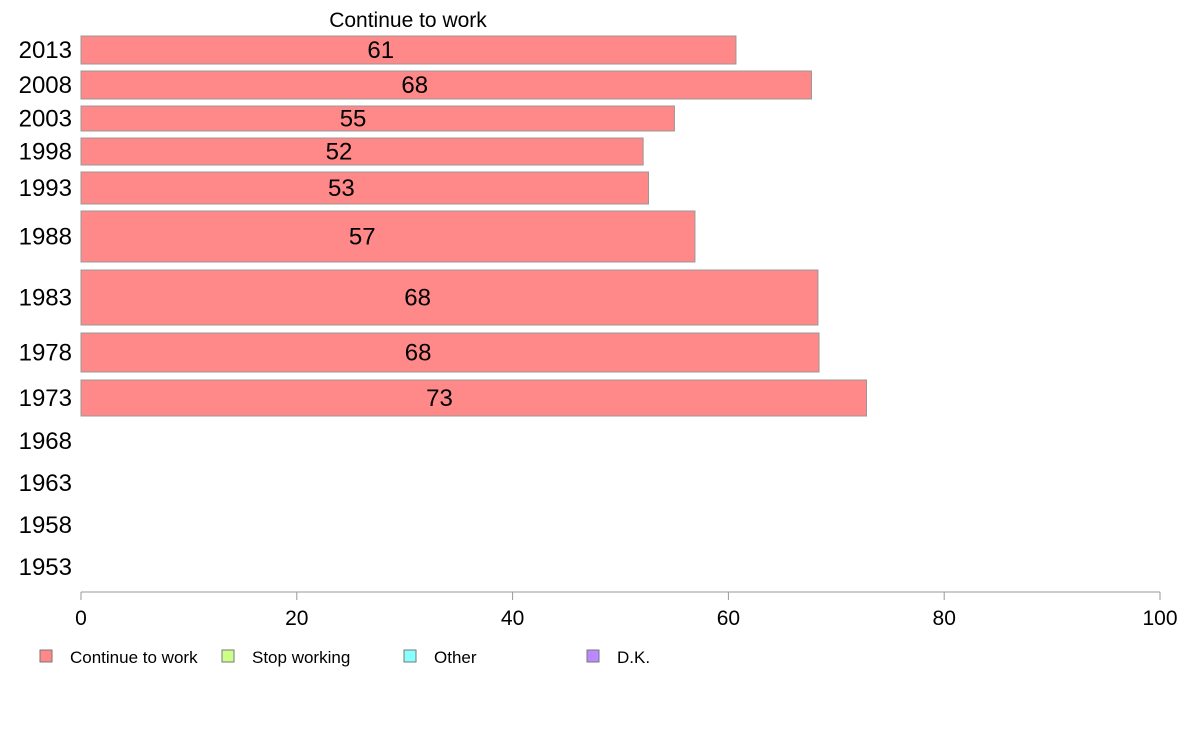 The image size is (1188, 736). Describe the element at coordinates (45, 85) in the screenshot. I see `y-tick-label: 2008` at that location.